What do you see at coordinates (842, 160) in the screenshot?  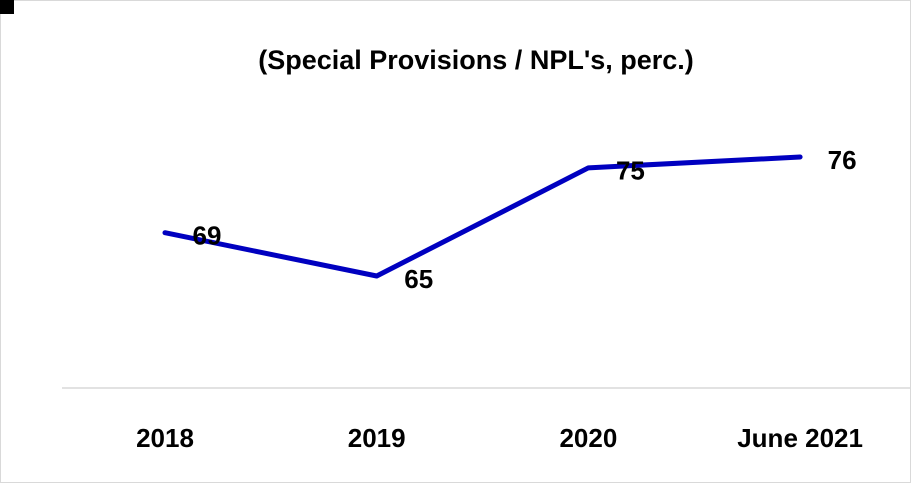 I see `data-label: 76` at bounding box center [842, 160].